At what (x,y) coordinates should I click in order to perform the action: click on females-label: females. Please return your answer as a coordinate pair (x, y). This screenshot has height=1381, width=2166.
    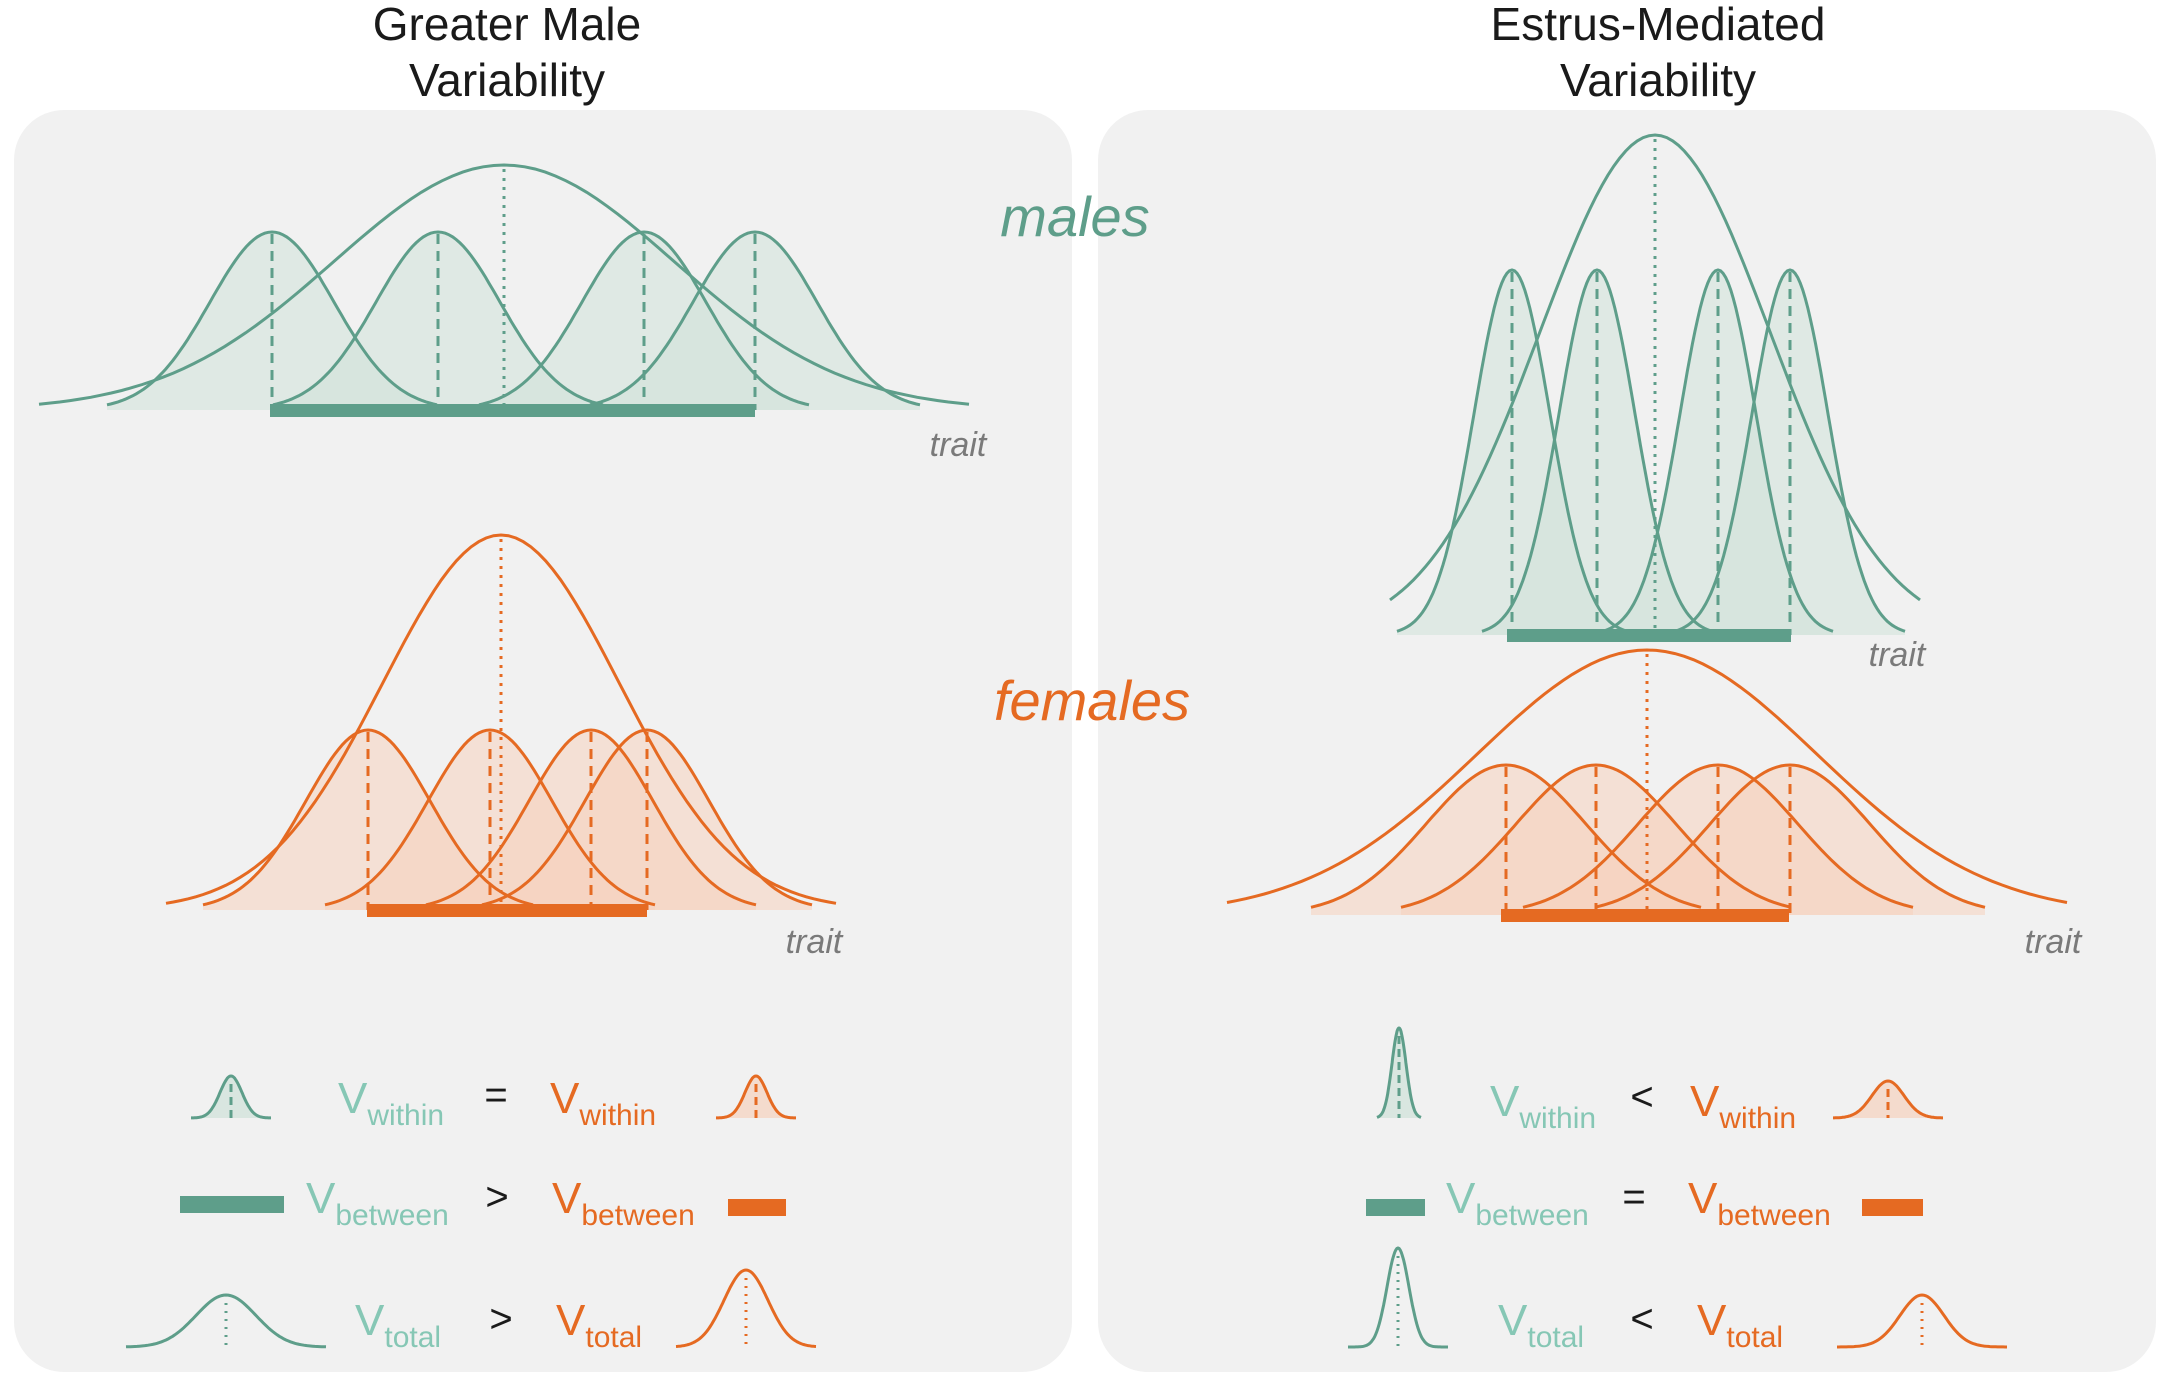
    Looking at the image, I should click on (1092, 700).